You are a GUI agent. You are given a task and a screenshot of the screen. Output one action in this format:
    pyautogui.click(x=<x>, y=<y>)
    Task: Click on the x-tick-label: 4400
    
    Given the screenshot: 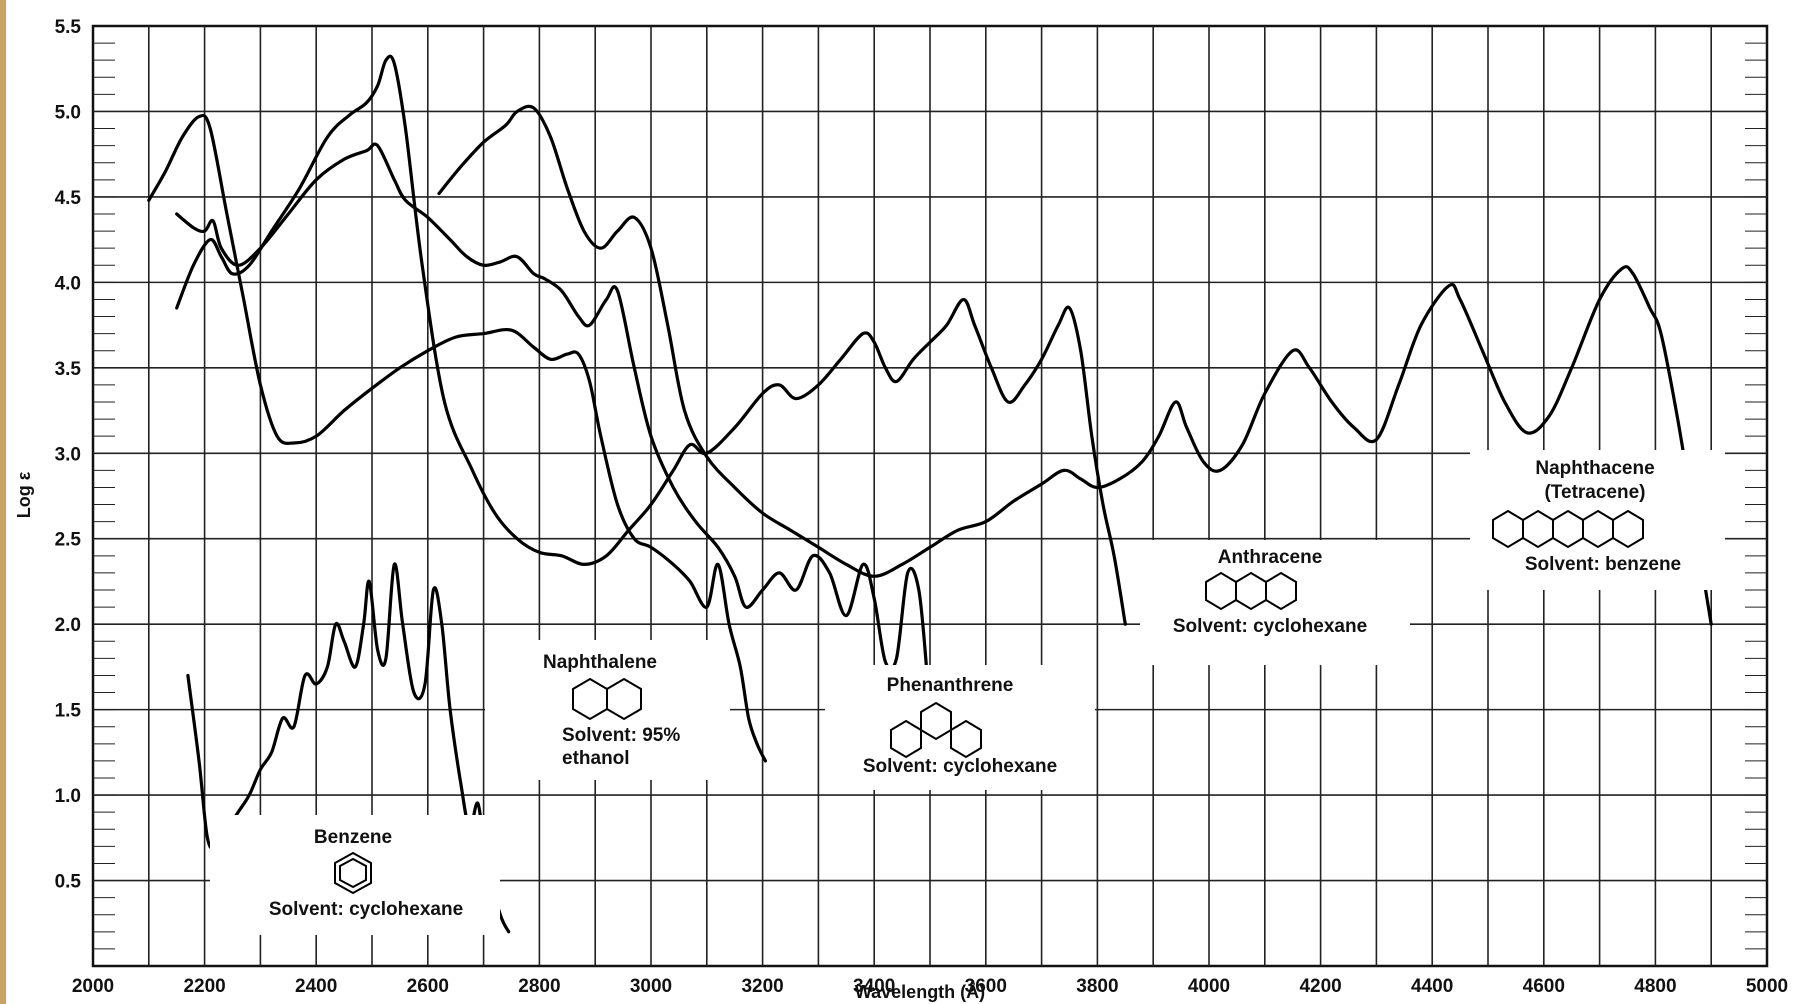 What is the action you would take?
    pyautogui.click(x=1432, y=986)
    